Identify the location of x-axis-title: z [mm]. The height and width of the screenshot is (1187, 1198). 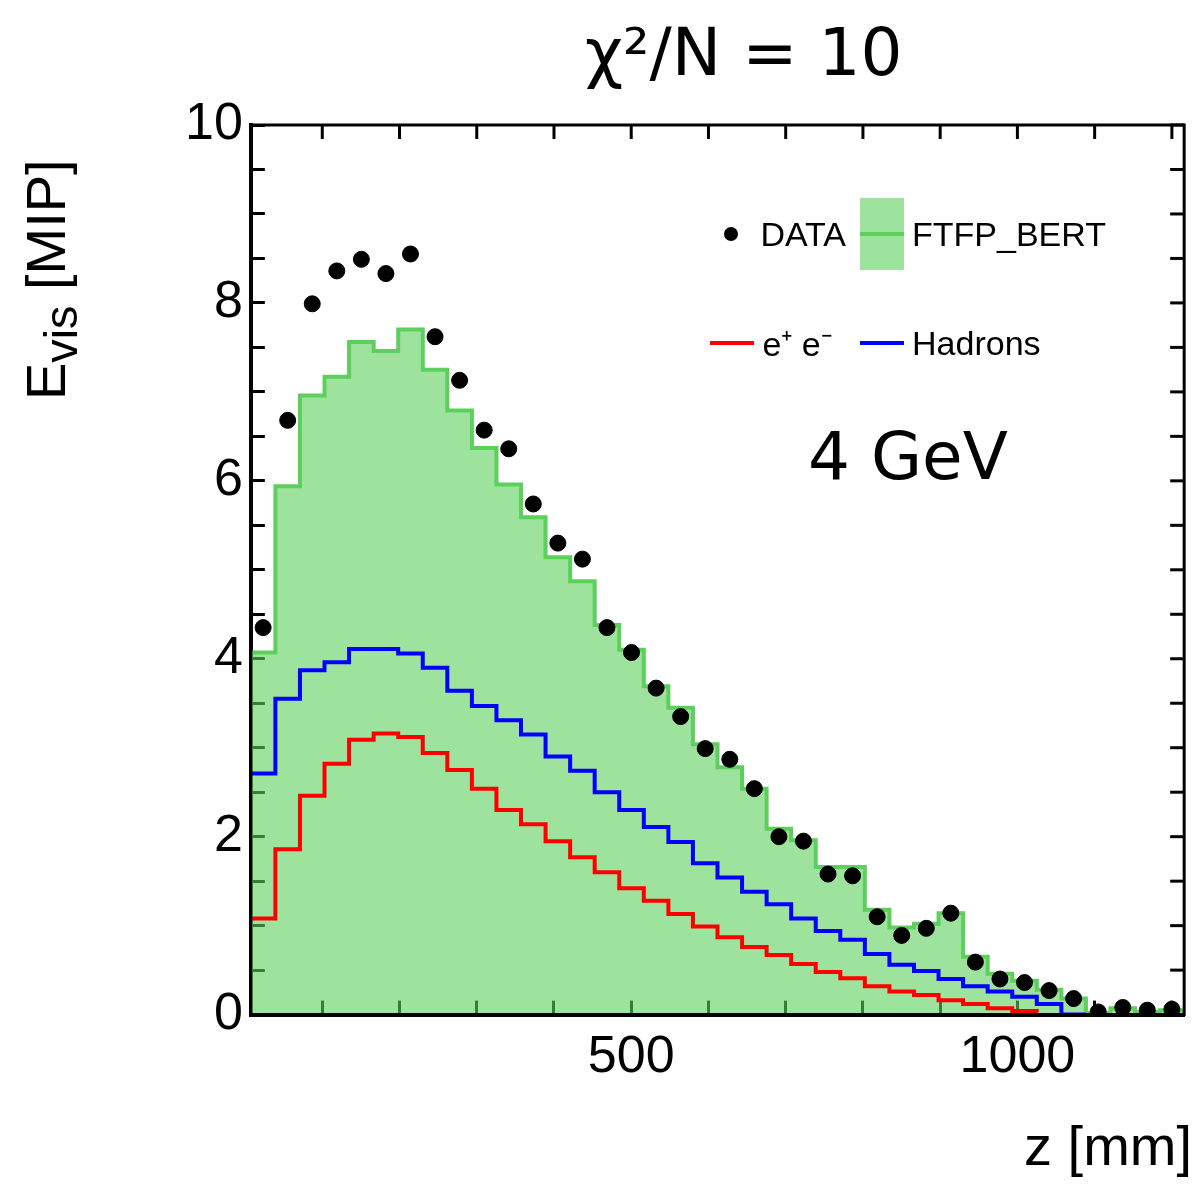
(1108, 1145).